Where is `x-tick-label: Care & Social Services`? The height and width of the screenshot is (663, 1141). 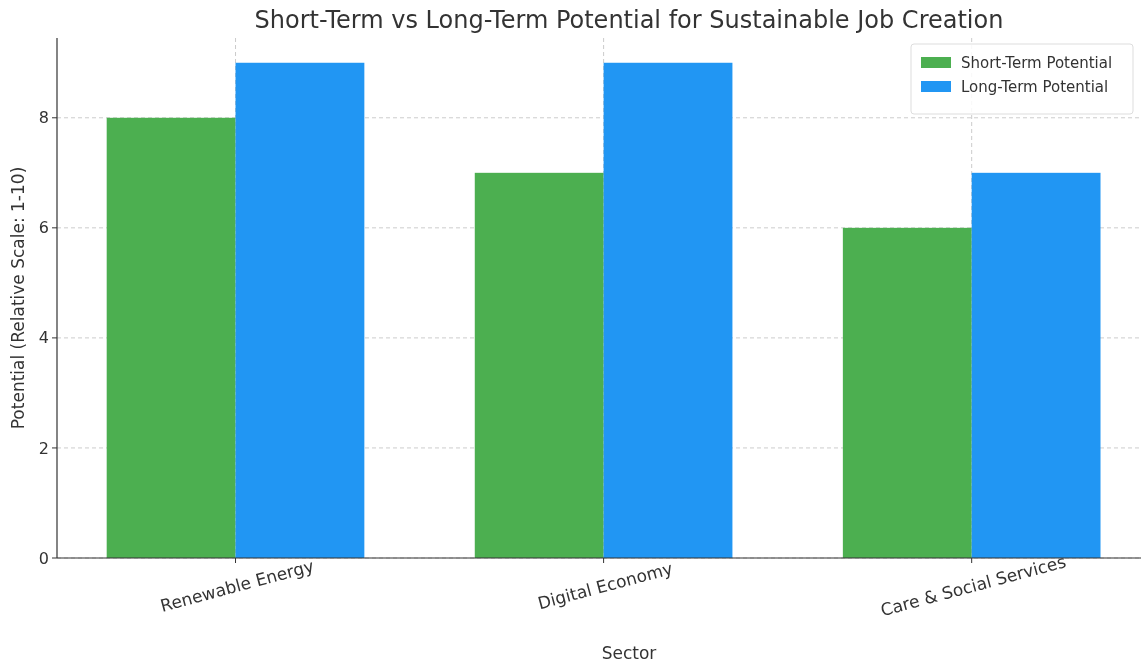 x-tick-label: Care & Social Services is located at coordinates (973, 586).